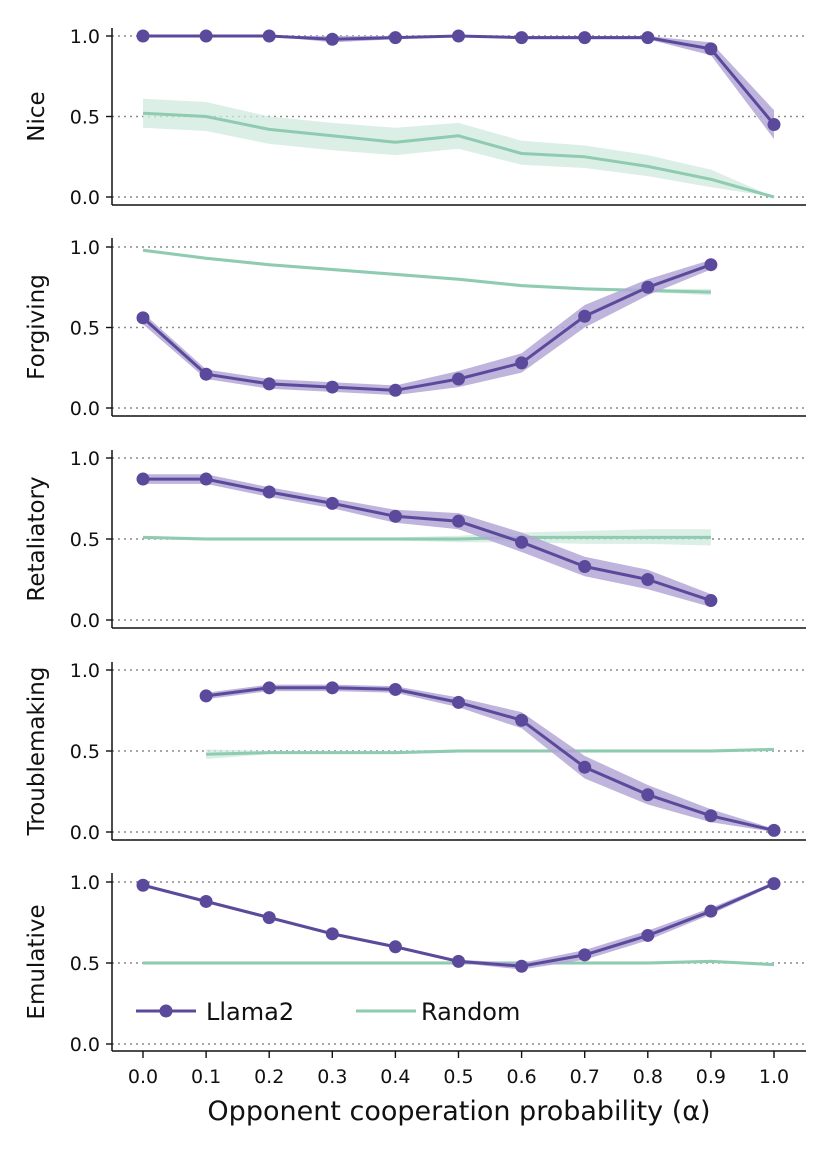  What do you see at coordinates (426, 271) in the screenshot?
I see `forgiving-random-line` at bounding box center [426, 271].